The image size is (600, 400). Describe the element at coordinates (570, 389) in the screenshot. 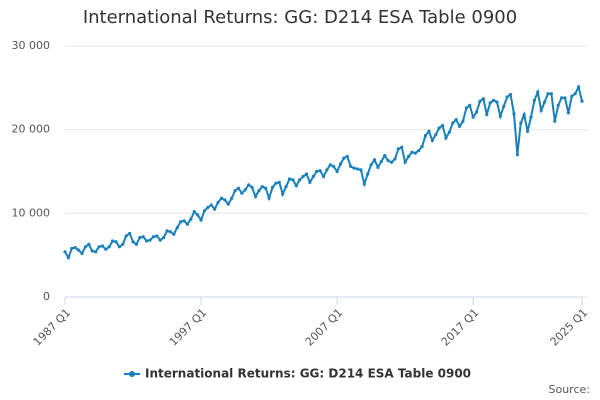

I see `source: Source:` at that location.